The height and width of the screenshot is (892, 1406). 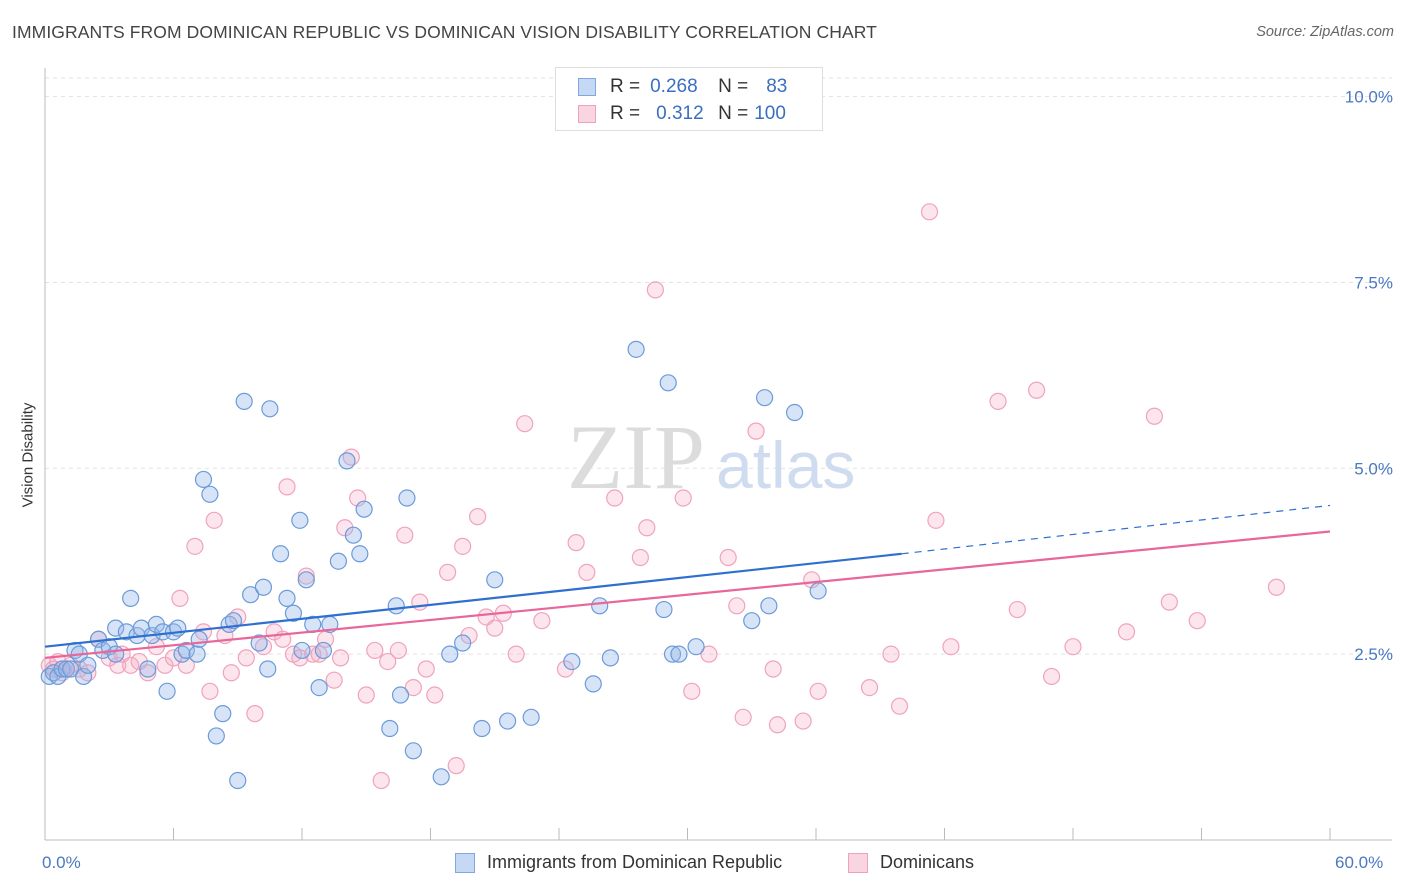 What do you see at coordinates (618, 862) in the screenshot?
I see `legend-item-immigrants: Immigrants from Dominican Republic` at bounding box center [618, 862].